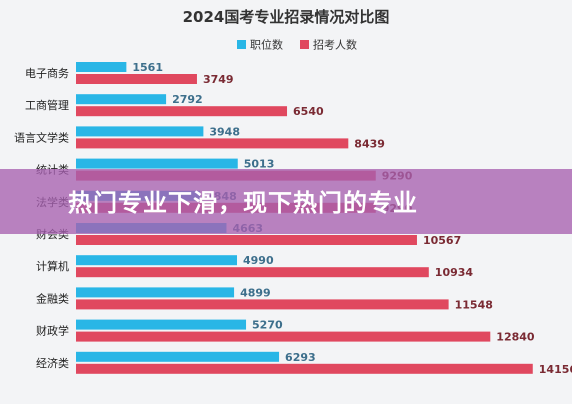 This screenshot has height=404, width=572. I want to click on category-label: 语言文学类, so click(41, 137).